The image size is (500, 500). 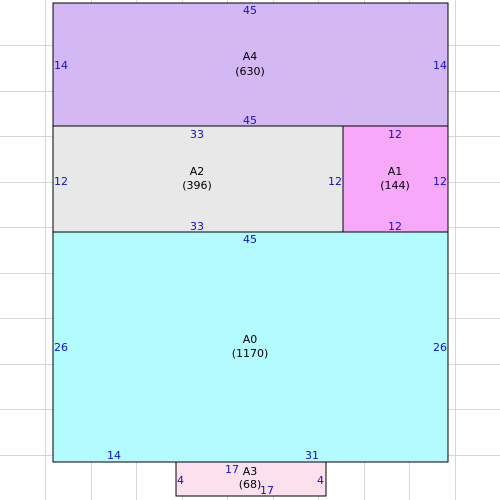 What do you see at coordinates (180, 480) in the screenshot?
I see `dim-a3-left: 4` at bounding box center [180, 480].